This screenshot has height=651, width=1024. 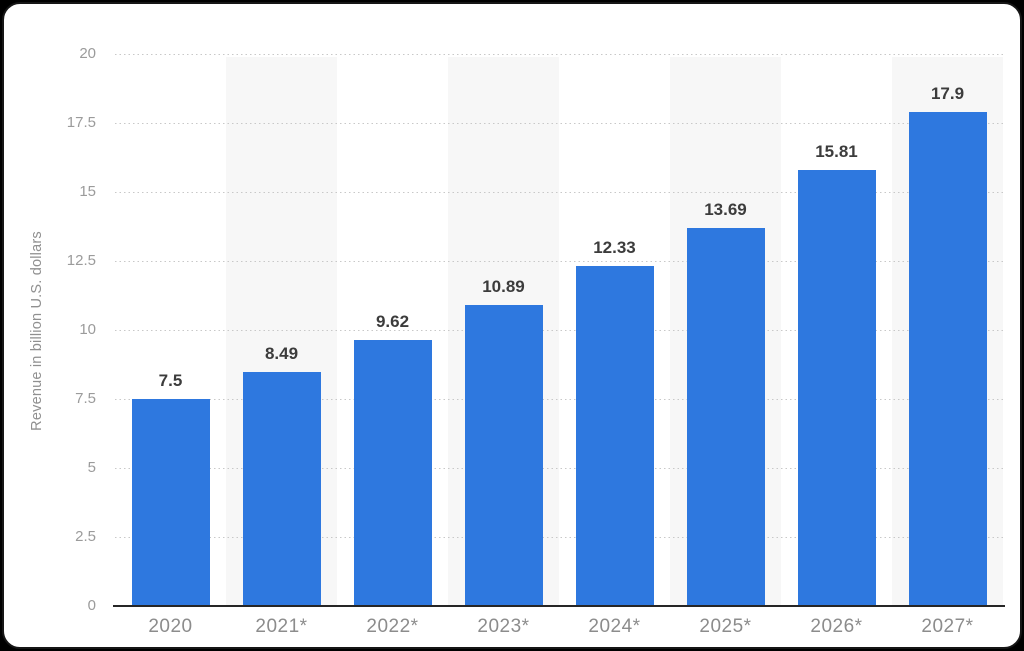 I want to click on value-label-2021: 8.49, so click(x=281, y=353).